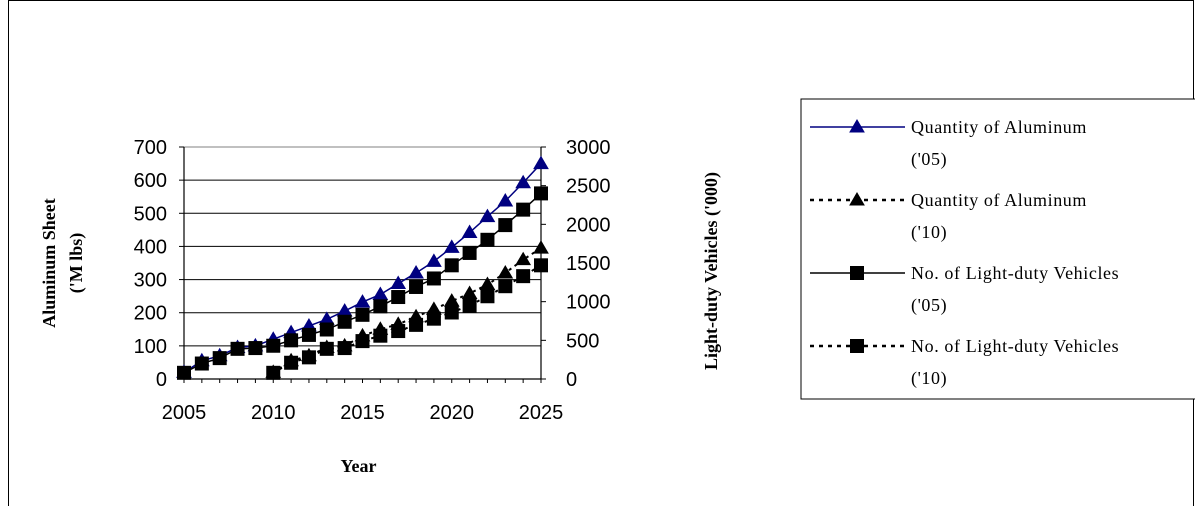  Describe the element at coordinates (711, 271) in the screenshot. I see `y2-axis-title: Light-duty Vehicles ('000)` at that location.